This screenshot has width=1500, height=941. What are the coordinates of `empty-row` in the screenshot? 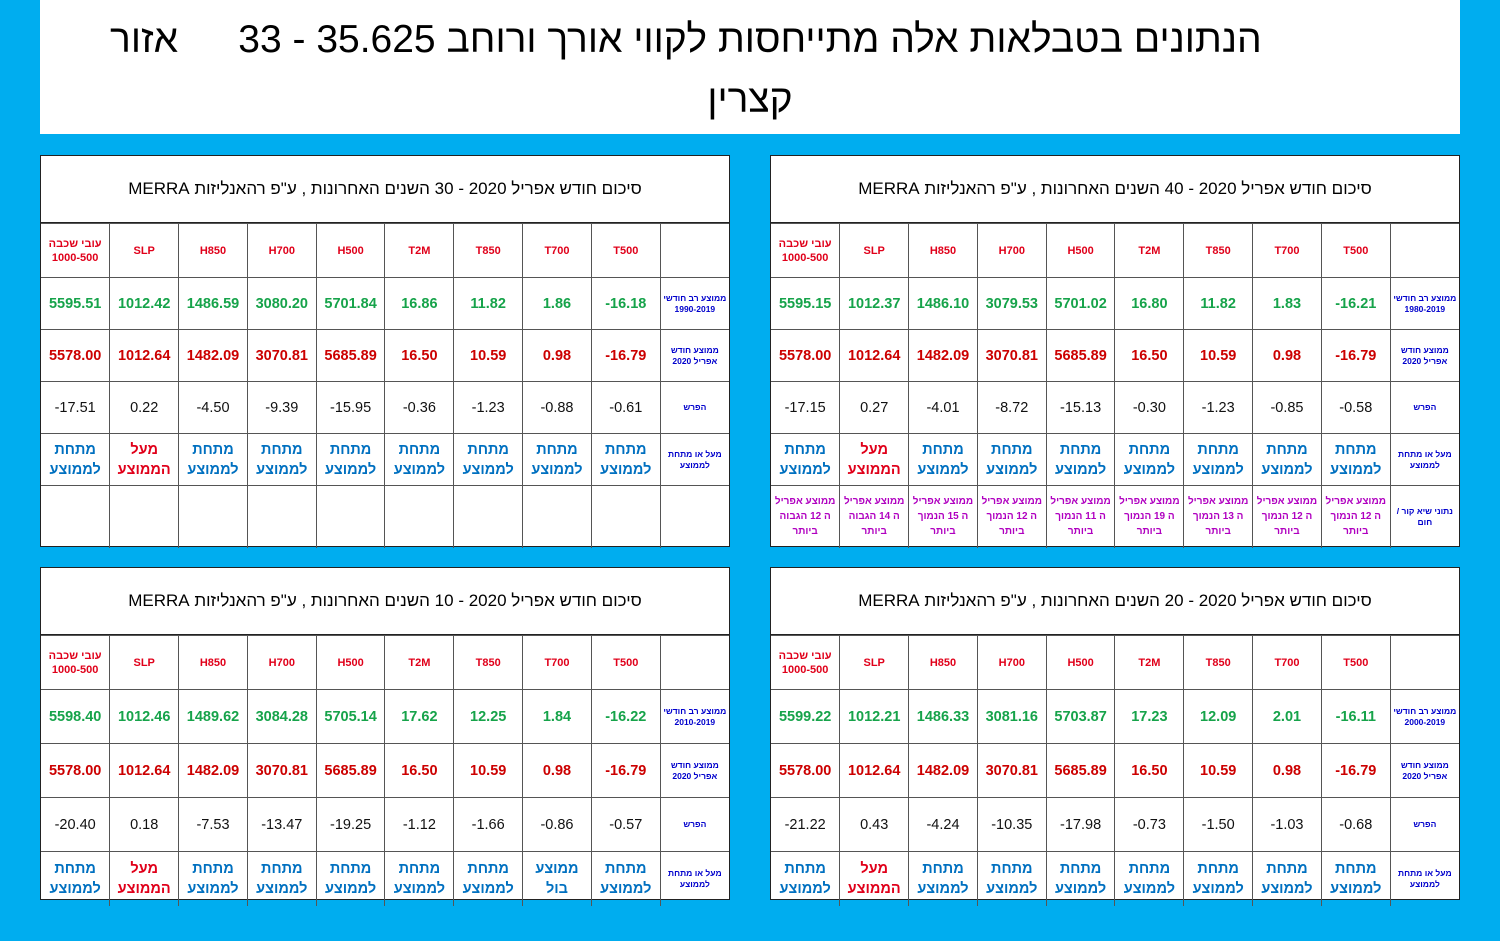 It's located at (385, 516).